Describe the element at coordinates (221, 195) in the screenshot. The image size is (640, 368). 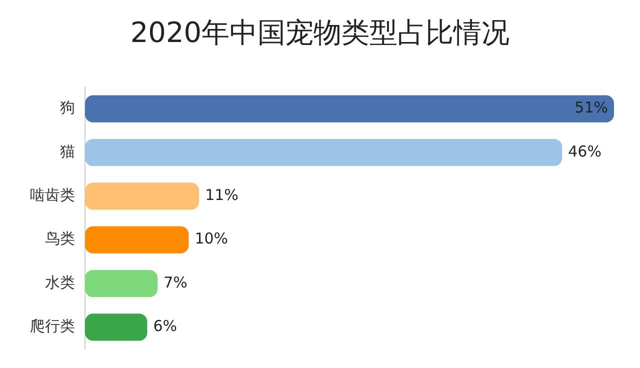
I see `data-label: 11%` at that location.